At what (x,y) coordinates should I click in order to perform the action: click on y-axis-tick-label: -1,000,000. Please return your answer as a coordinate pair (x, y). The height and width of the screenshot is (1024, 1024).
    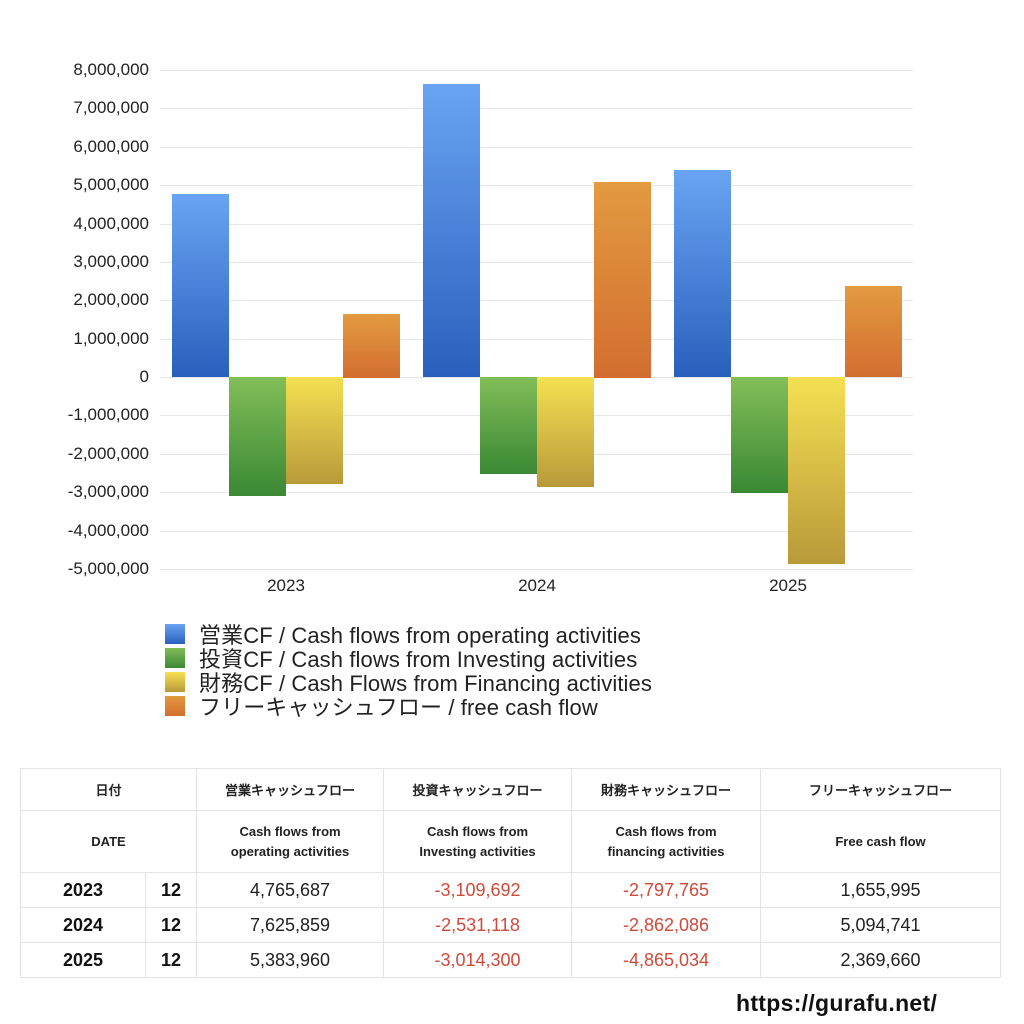
    Looking at the image, I should click on (108, 414).